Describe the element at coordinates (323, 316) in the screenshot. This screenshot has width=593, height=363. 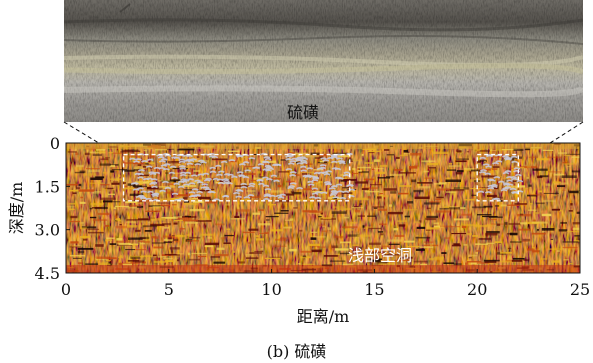
I see `x-axis-label: 距离/m` at that location.